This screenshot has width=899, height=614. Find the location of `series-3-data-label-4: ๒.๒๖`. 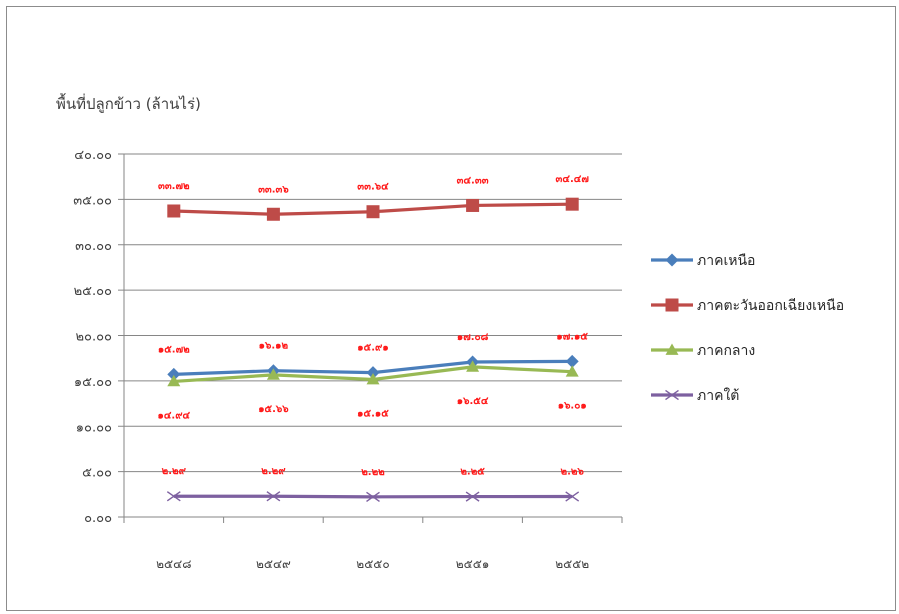

series-3-data-label-4: ๒.๒๖ is located at coordinates (573, 471).